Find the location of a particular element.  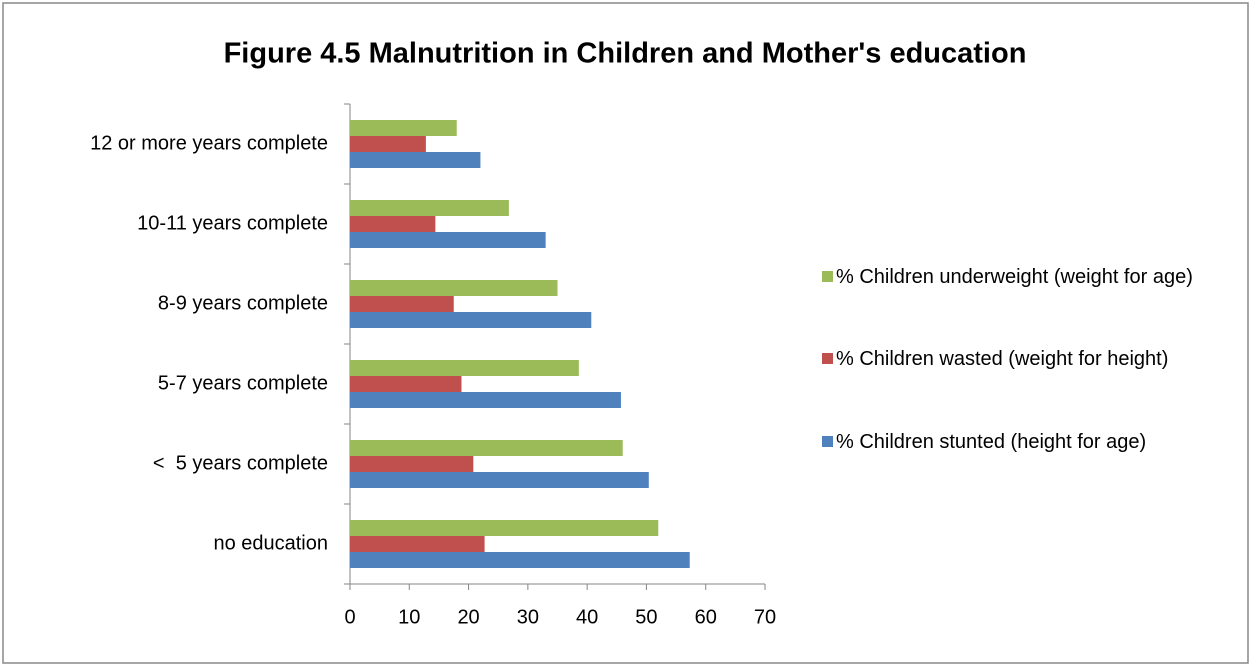

x-tick-label: 20 is located at coordinates (468, 617).